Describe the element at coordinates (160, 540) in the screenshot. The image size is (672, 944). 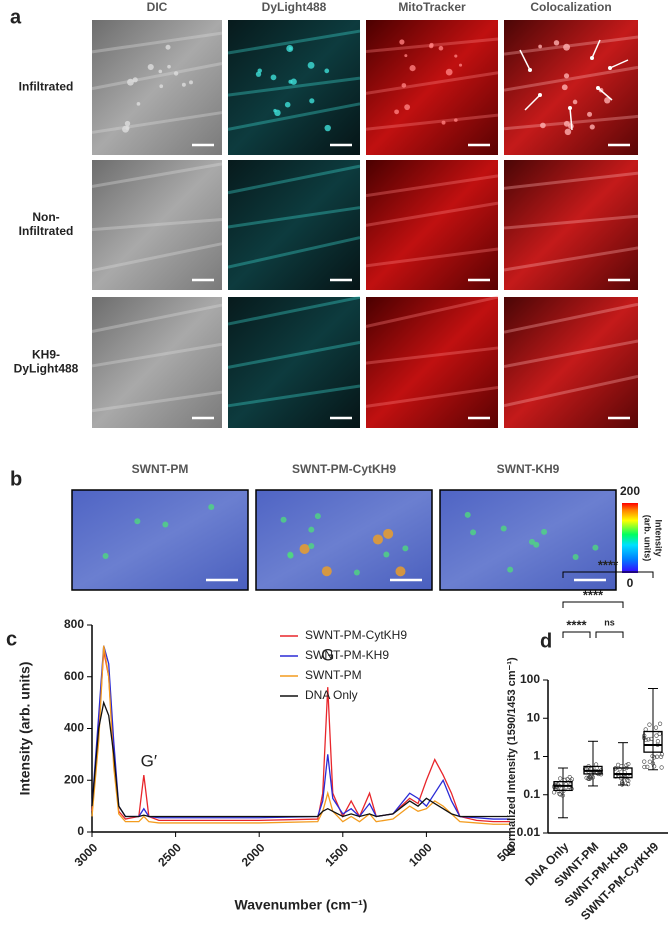
I see `raman-map` at that location.